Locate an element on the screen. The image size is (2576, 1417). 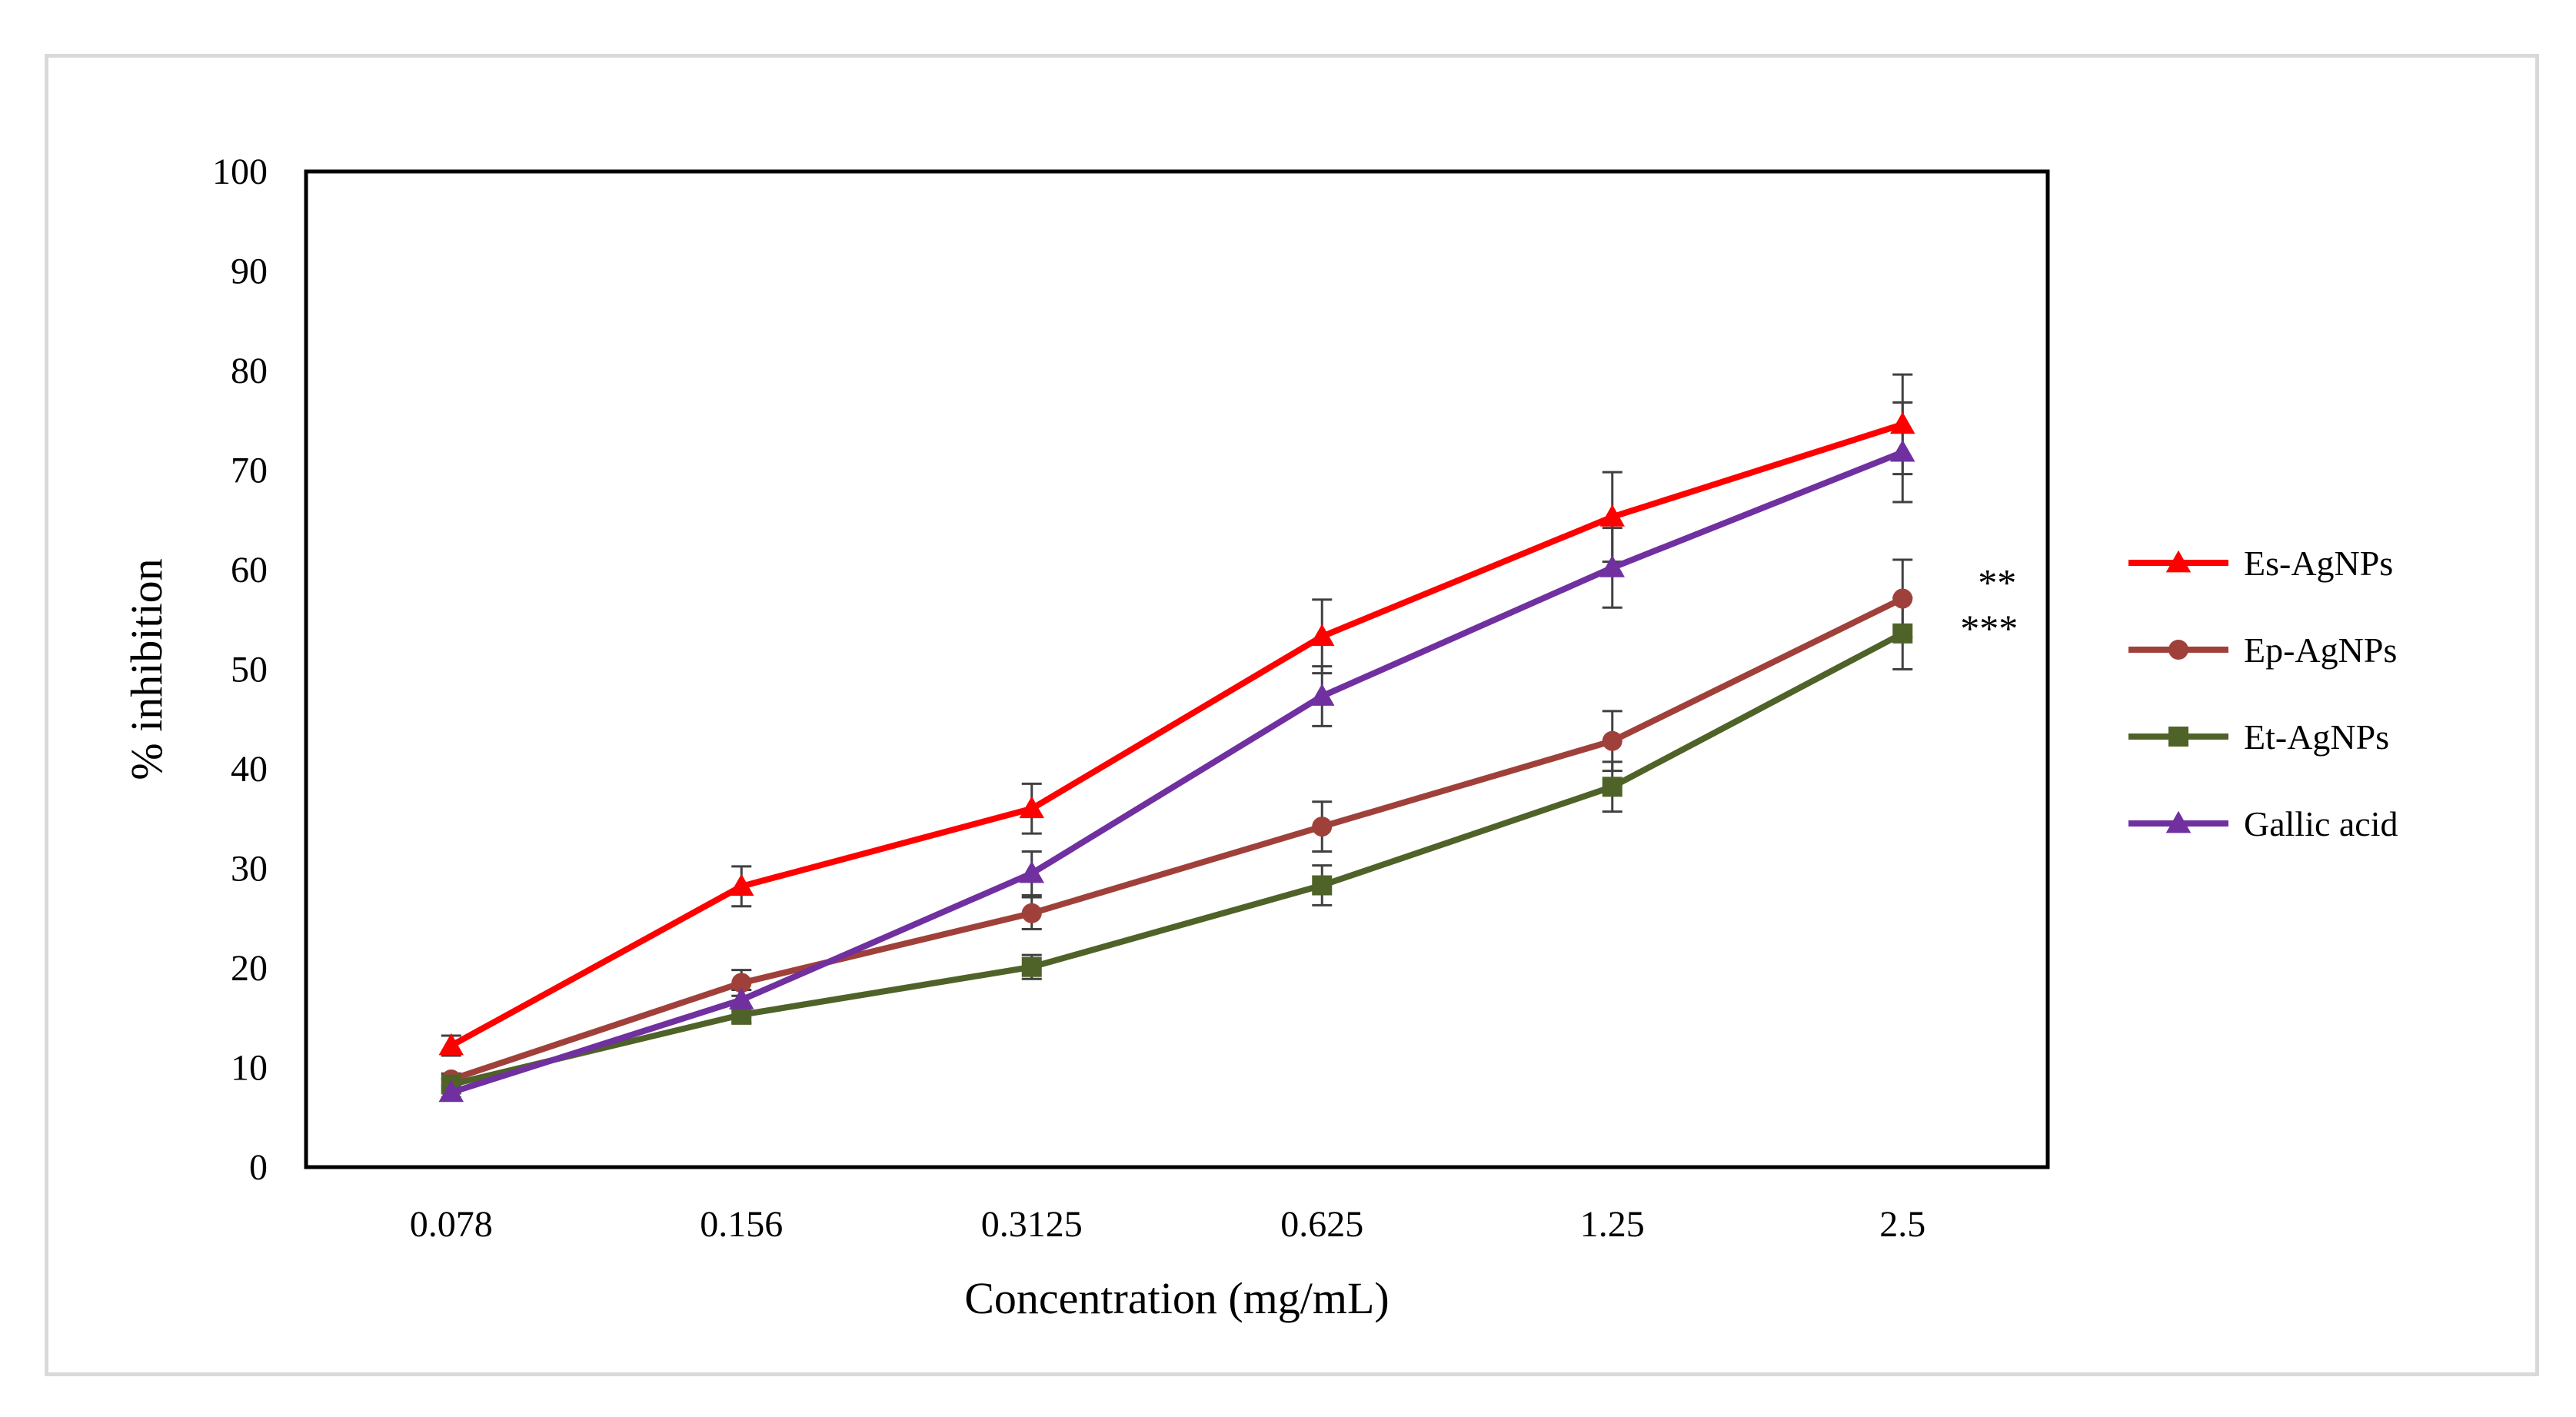
x-tick-label: 0.625 is located at coordinates (1321, 1224).